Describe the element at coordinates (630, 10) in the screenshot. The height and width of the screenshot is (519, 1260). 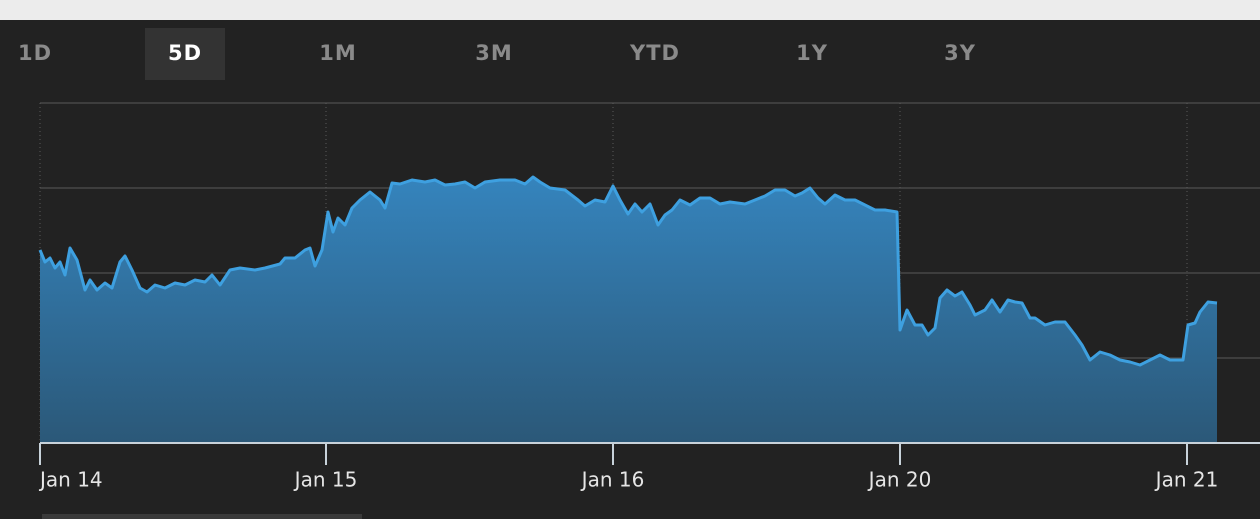
I see `top-strip` at that location.